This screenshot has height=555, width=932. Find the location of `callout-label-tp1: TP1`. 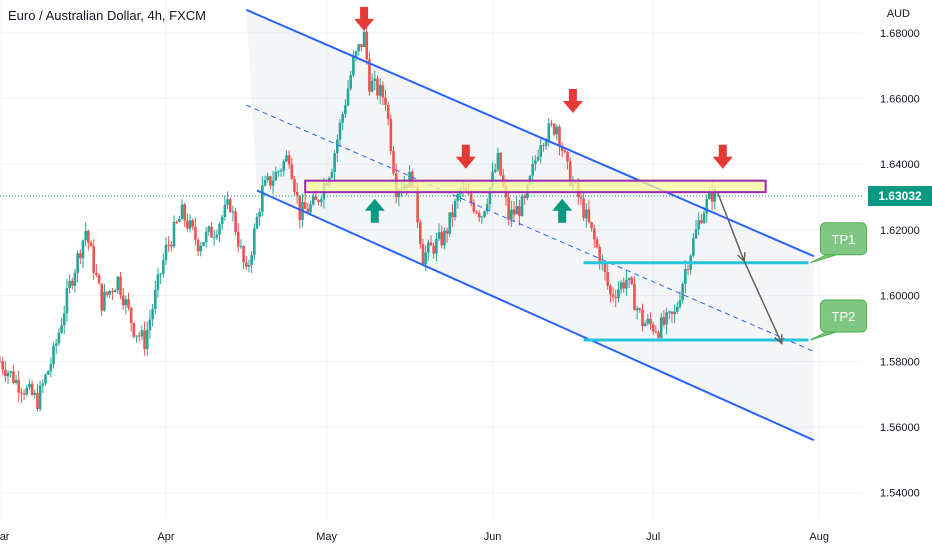

callout-label-tp1: TP1 is located at coordinates (844, 239).